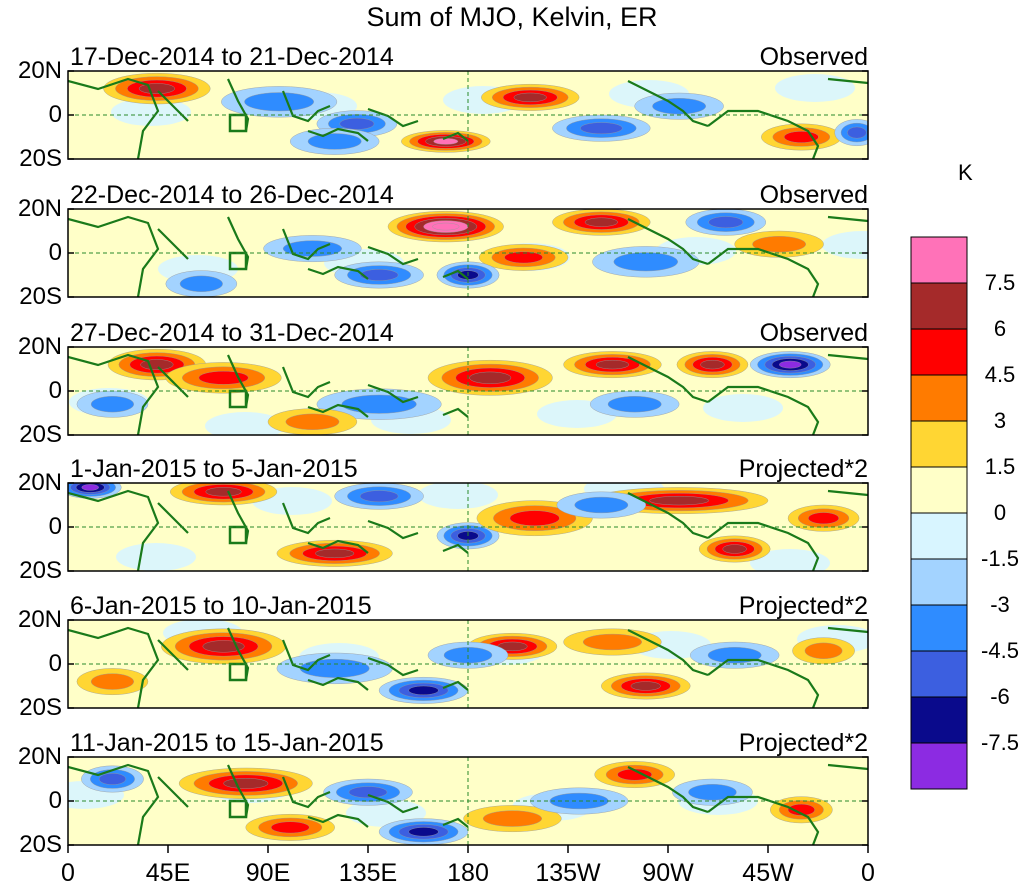  I want to click on panel-label: Observed, so click(813, 333).